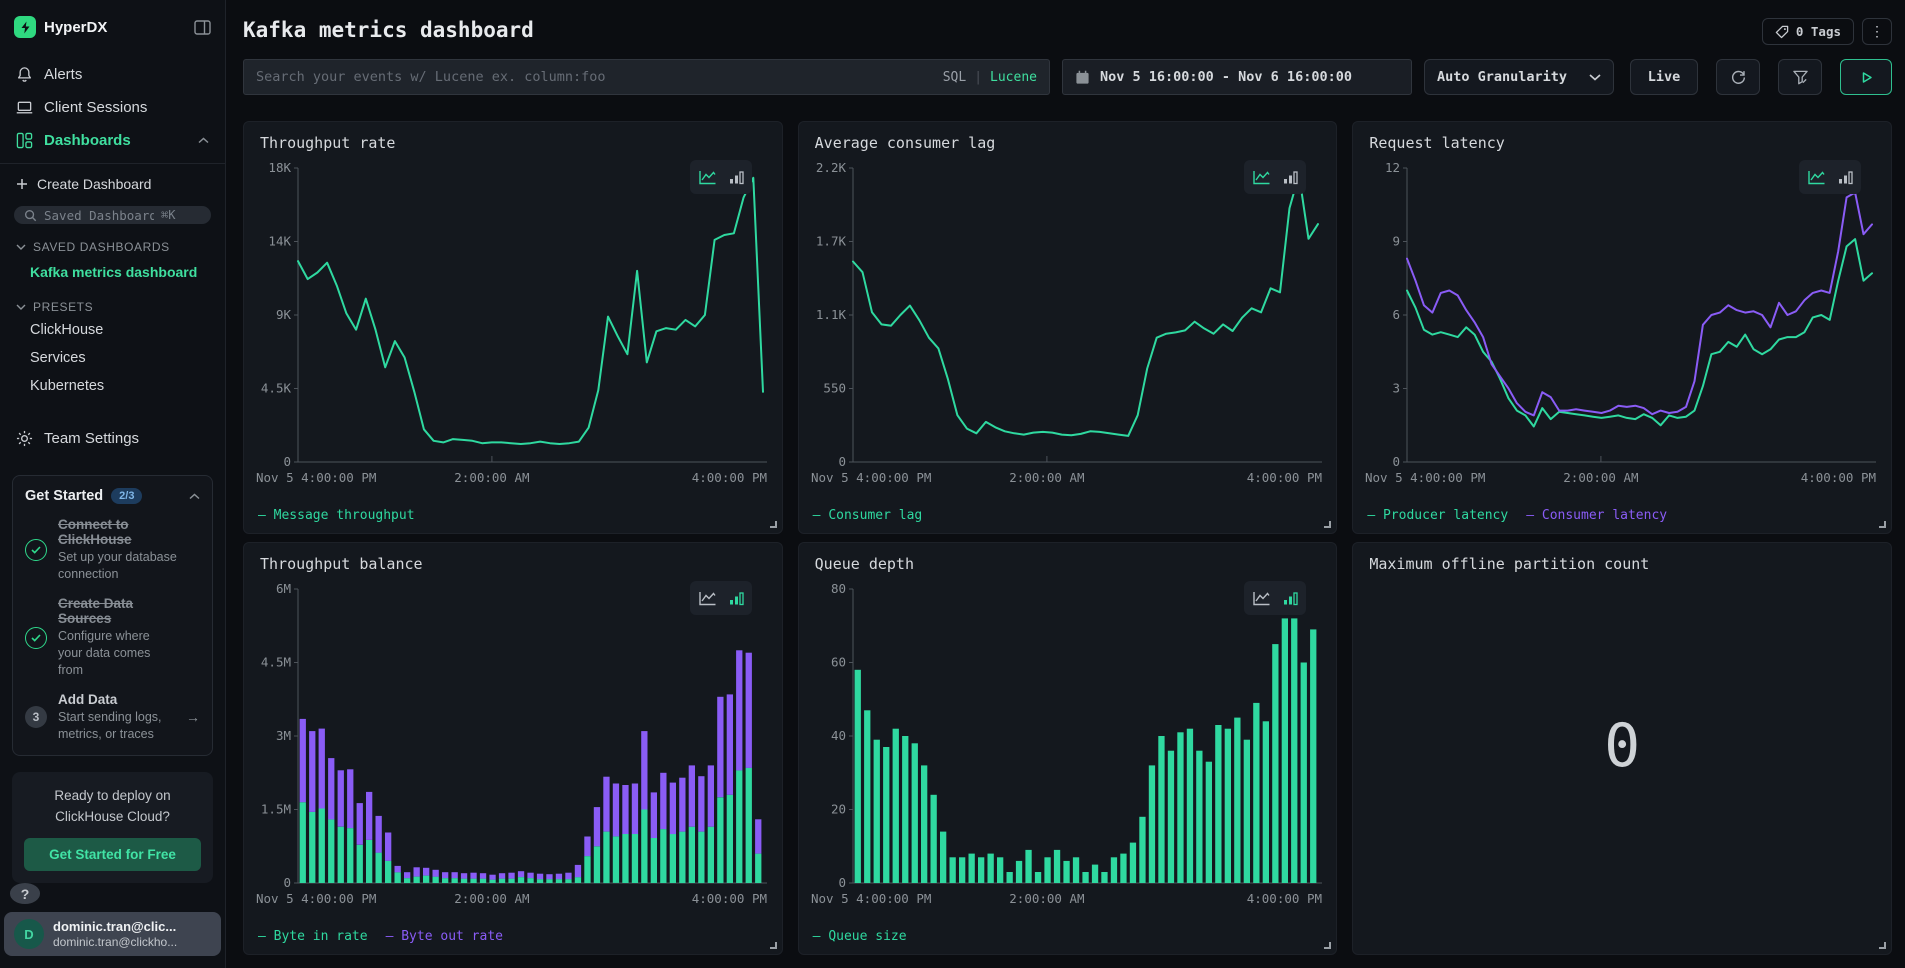 This screenshot has height=968, width=1905. What do you see at coordinates (36, 717) in the screenshot?
I see `step-number-badge: 3` at bounding box center [36, 717].